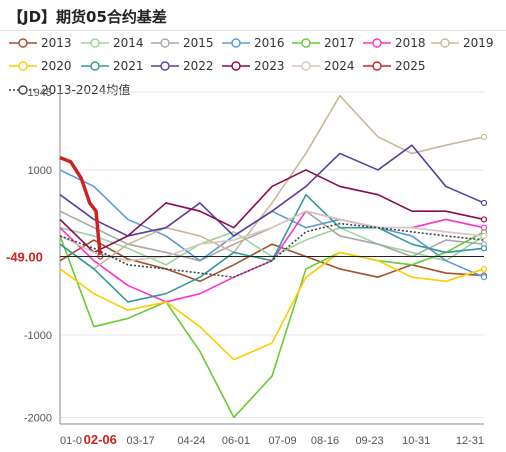 The width and height of the screenshot is (506, 452). Describe the element at coordinates (182, 43) in the screenshot. I see `legend-item: 2015` at that location.